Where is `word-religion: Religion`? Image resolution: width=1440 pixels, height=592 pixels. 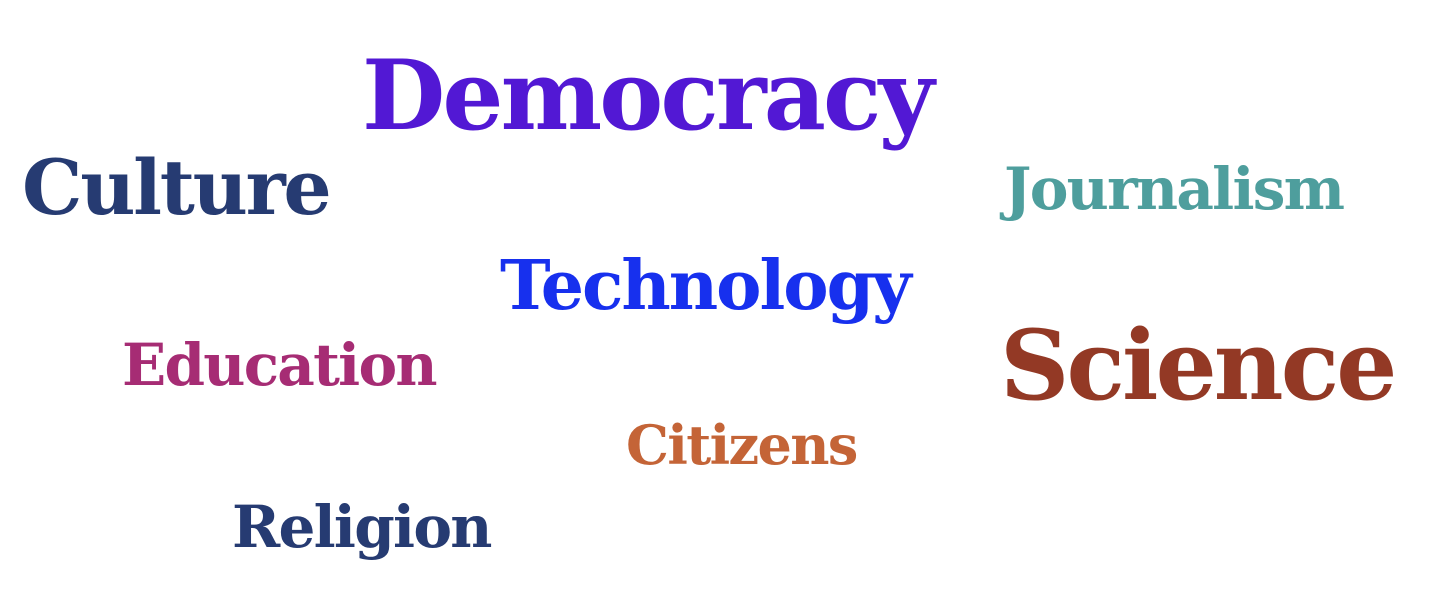 word-religion: Religion is located at coordinates (362, 527).